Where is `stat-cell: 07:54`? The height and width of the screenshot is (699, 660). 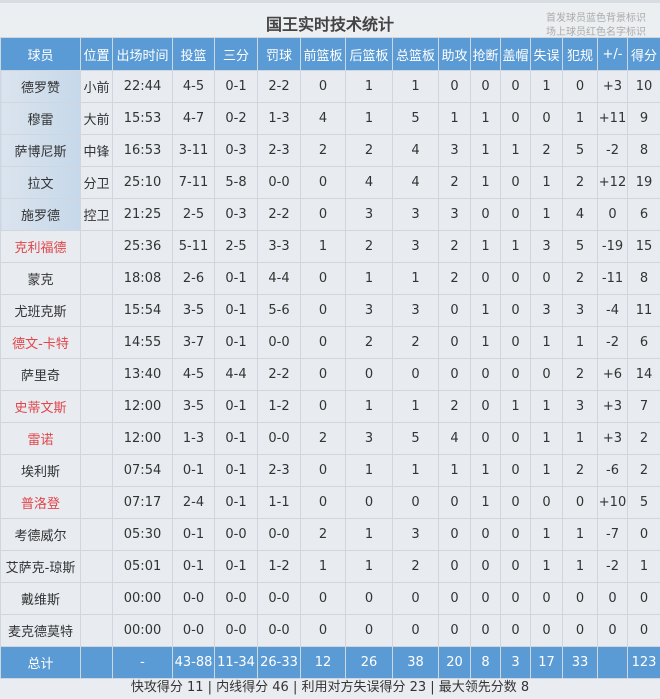 stat-cell: 07:54 is located at coordinates (142, 470).